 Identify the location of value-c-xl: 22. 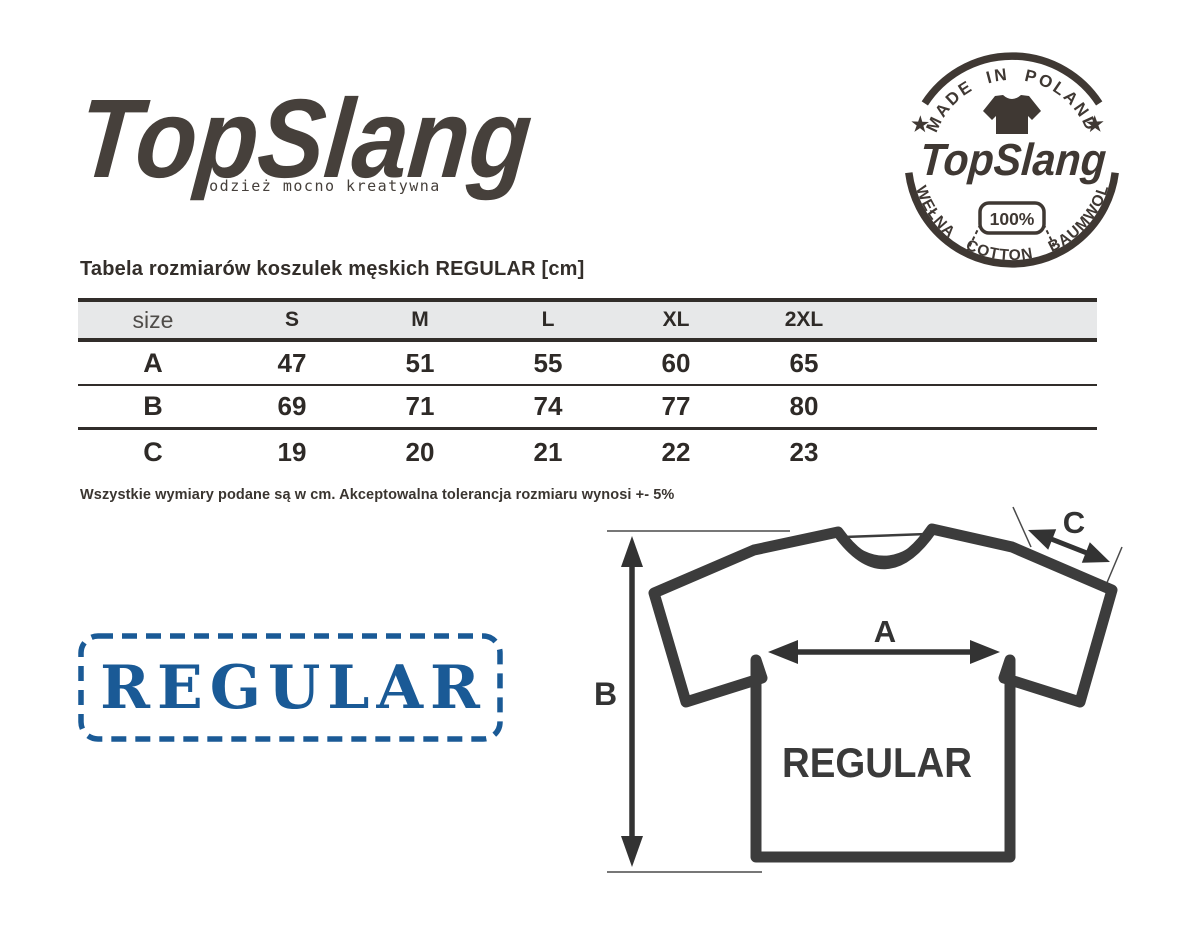
(676, 451).